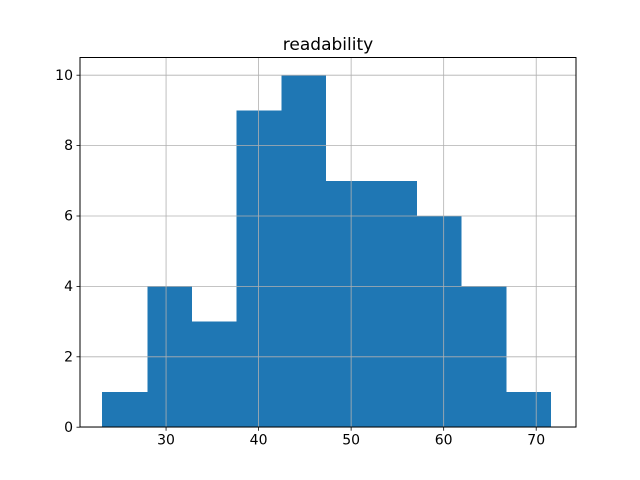 Image resolution: width=640 pixels, height=480 pixels. I want to click on y-tick-label: 2, so click(68, 357).